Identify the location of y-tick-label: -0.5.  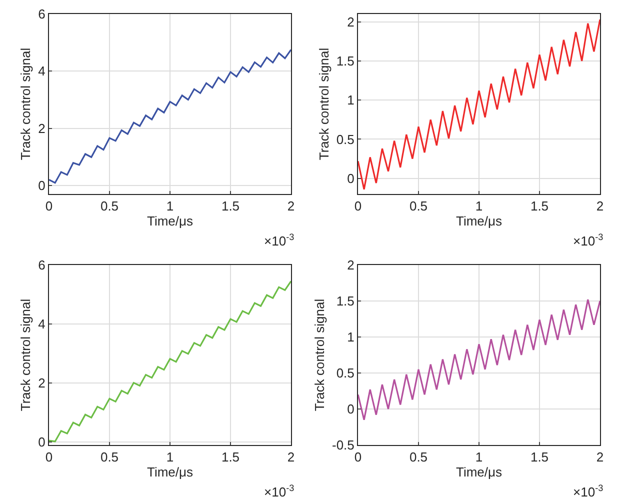
(343, 445).